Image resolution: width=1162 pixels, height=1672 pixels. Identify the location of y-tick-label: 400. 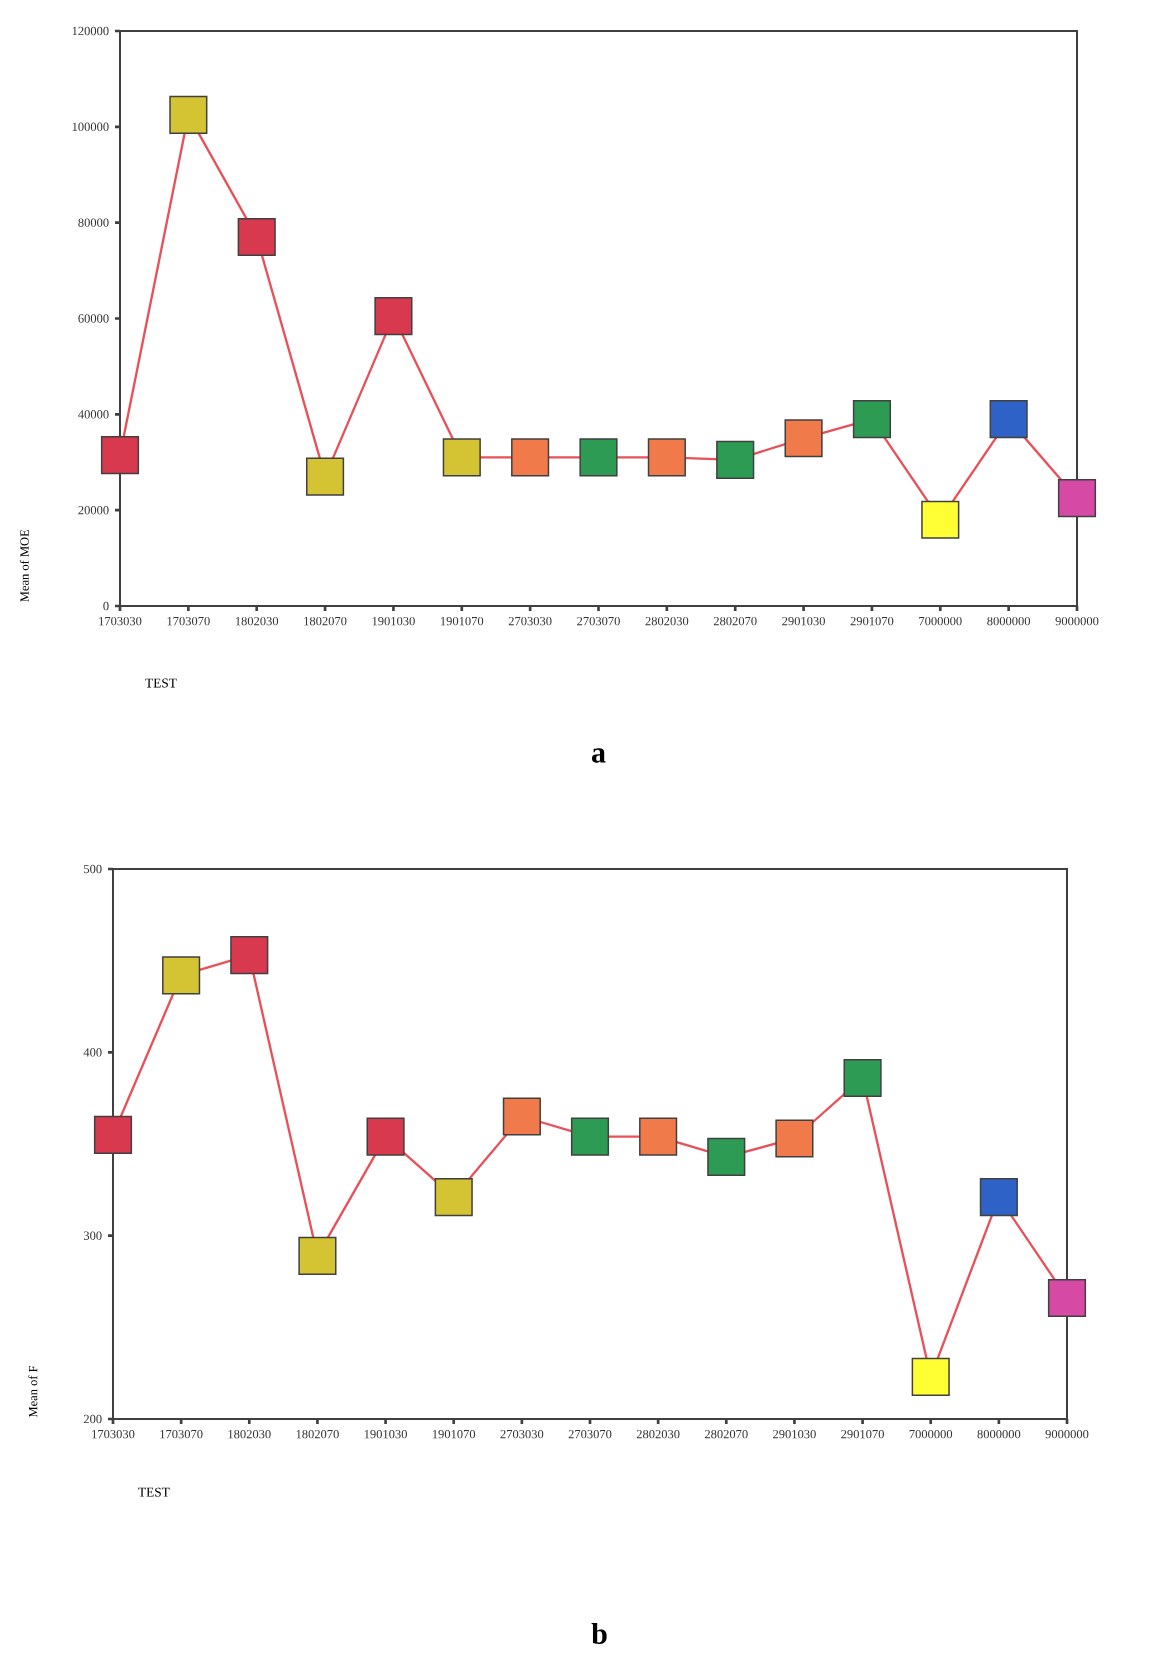
(92, 1052).